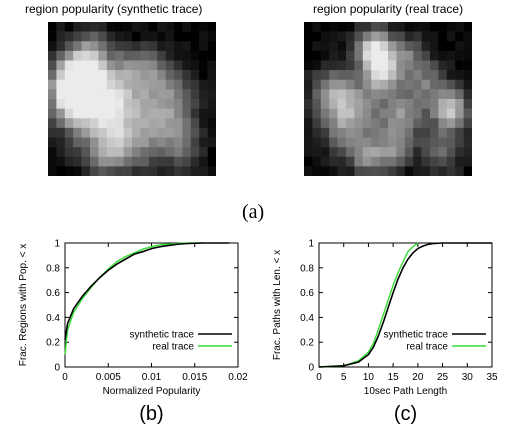  I want to click on y-tick-label: 0.4, so click(307, 318).